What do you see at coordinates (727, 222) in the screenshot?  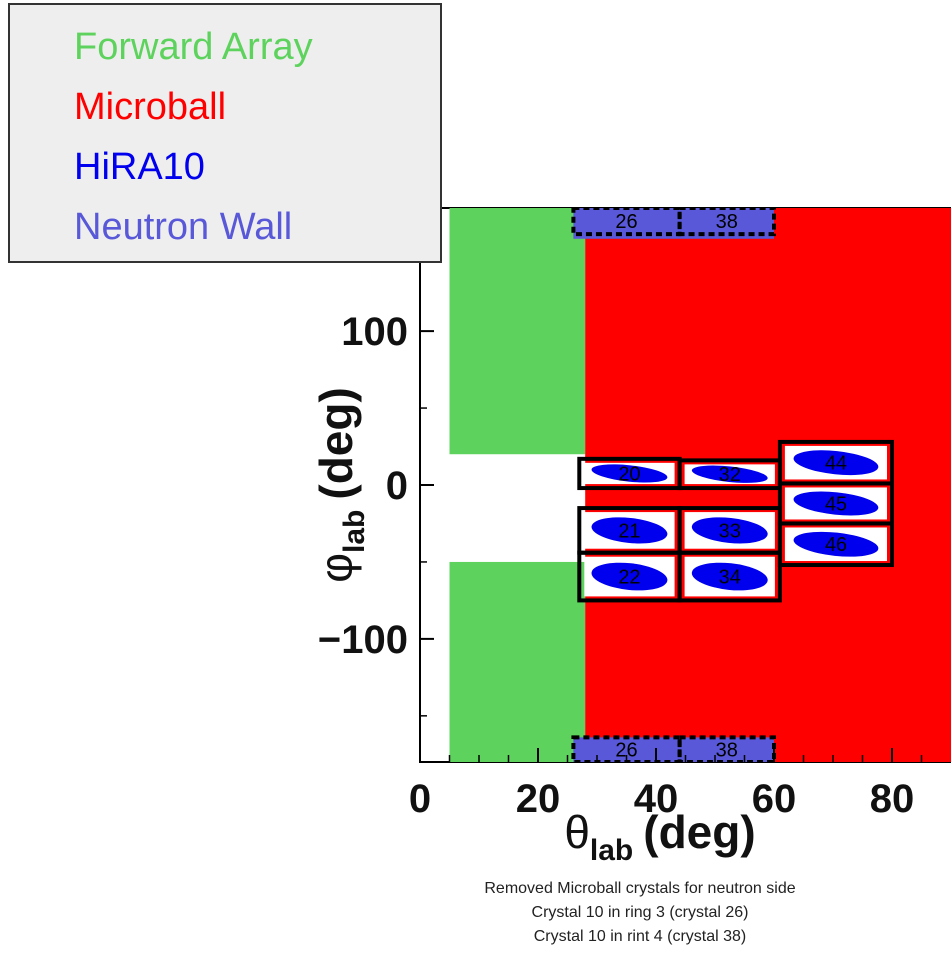 I see `removed-crystal-label-1: 38` at bounding box center [727, 222].